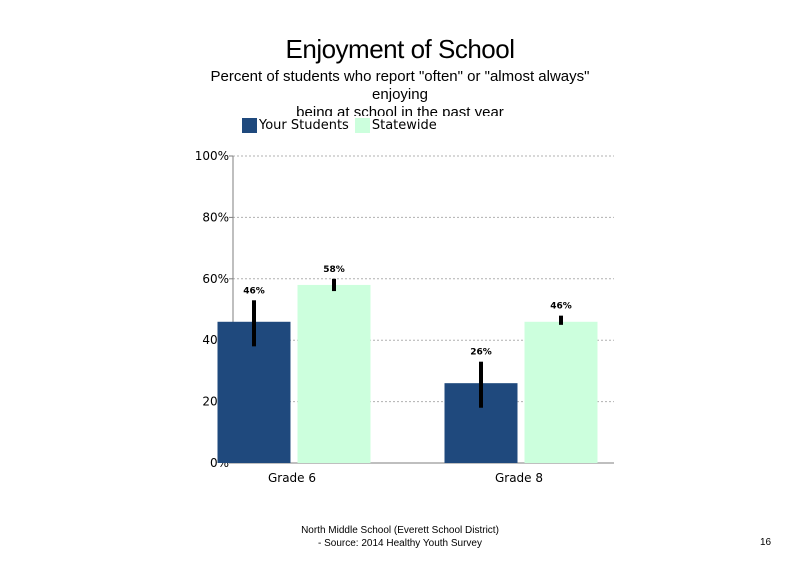 The height and width of the screenshot is (568, 800). I want to click on data-label: 58%, so click(334, 270).